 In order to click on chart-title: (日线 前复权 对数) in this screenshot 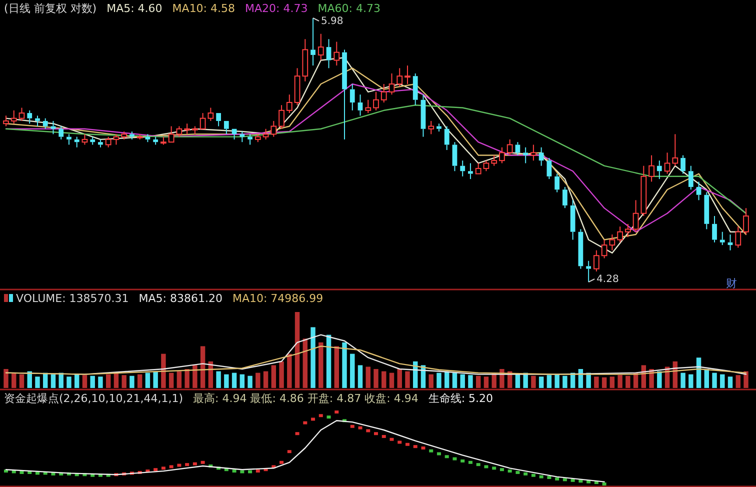, I will do `click(50, 8)`.